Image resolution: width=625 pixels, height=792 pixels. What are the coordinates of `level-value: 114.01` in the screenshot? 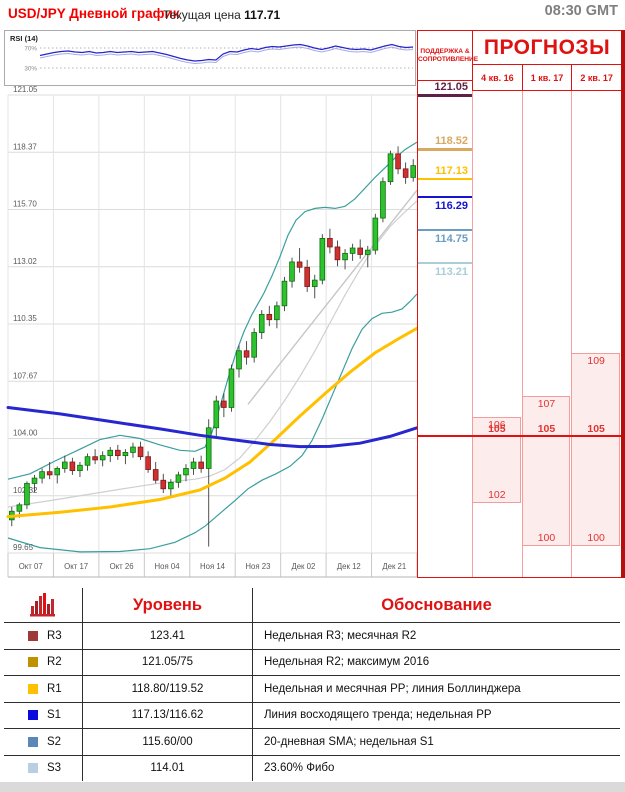 It's located at (167, 767).